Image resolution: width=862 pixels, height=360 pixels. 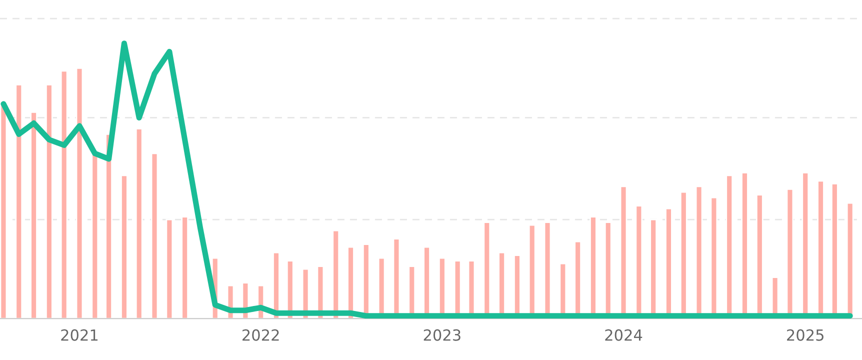 I want to click on x-tick-label: 2024, so click(x=623, y=335).